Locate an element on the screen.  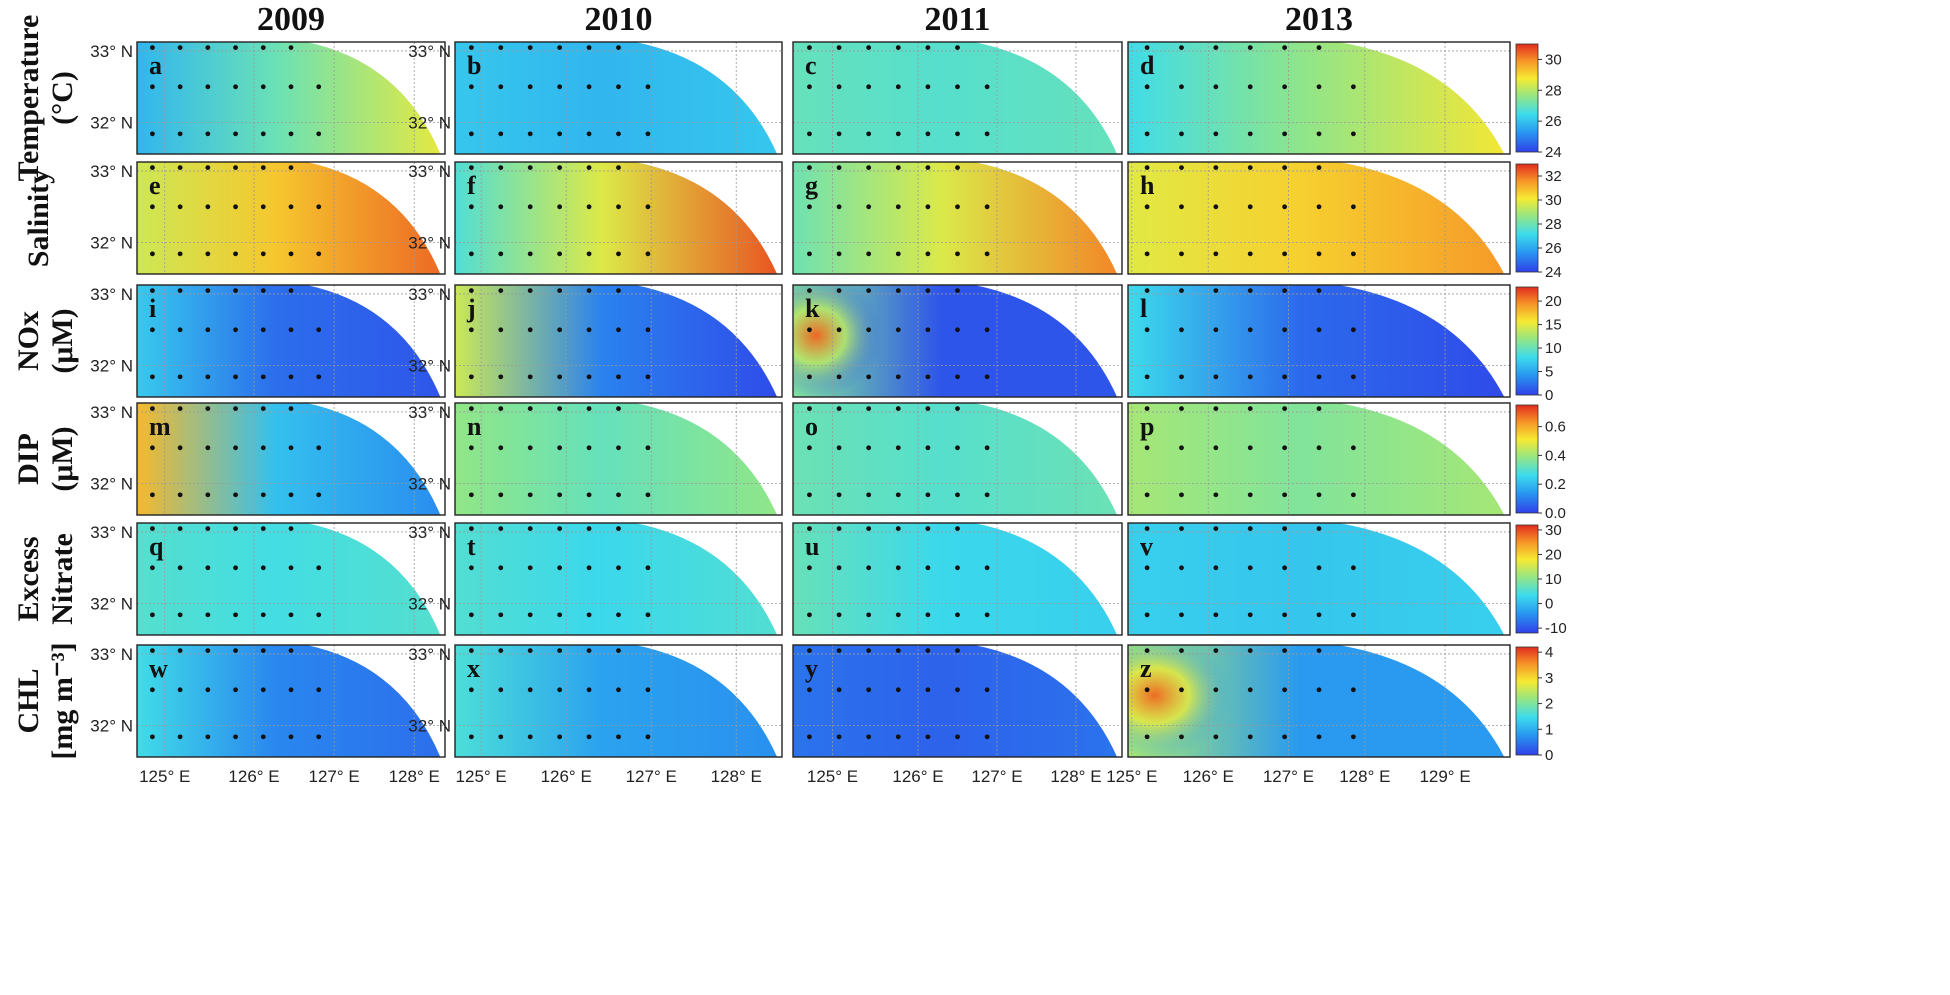
colorbar-tick-excess_nitrate-0: 30 is located at coordinates (1553, 530).